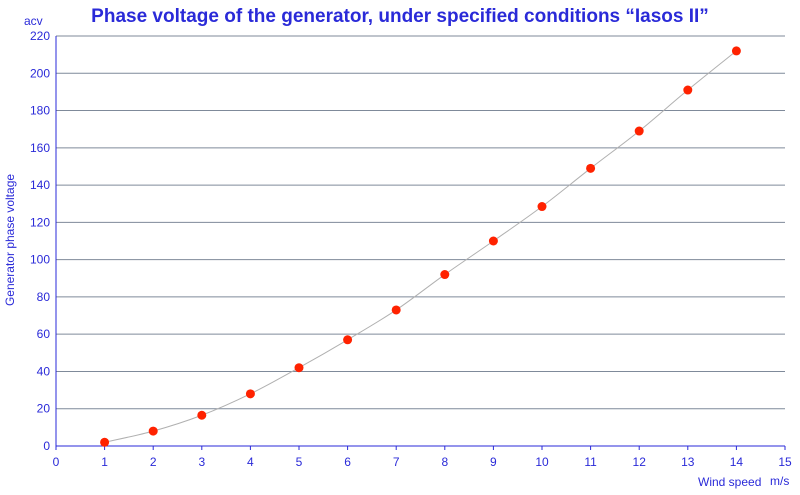  What do you see at coordinates (40, 36) in the screenshot?
I see `y-tick-label: 220` at bounding box center [40, 36].